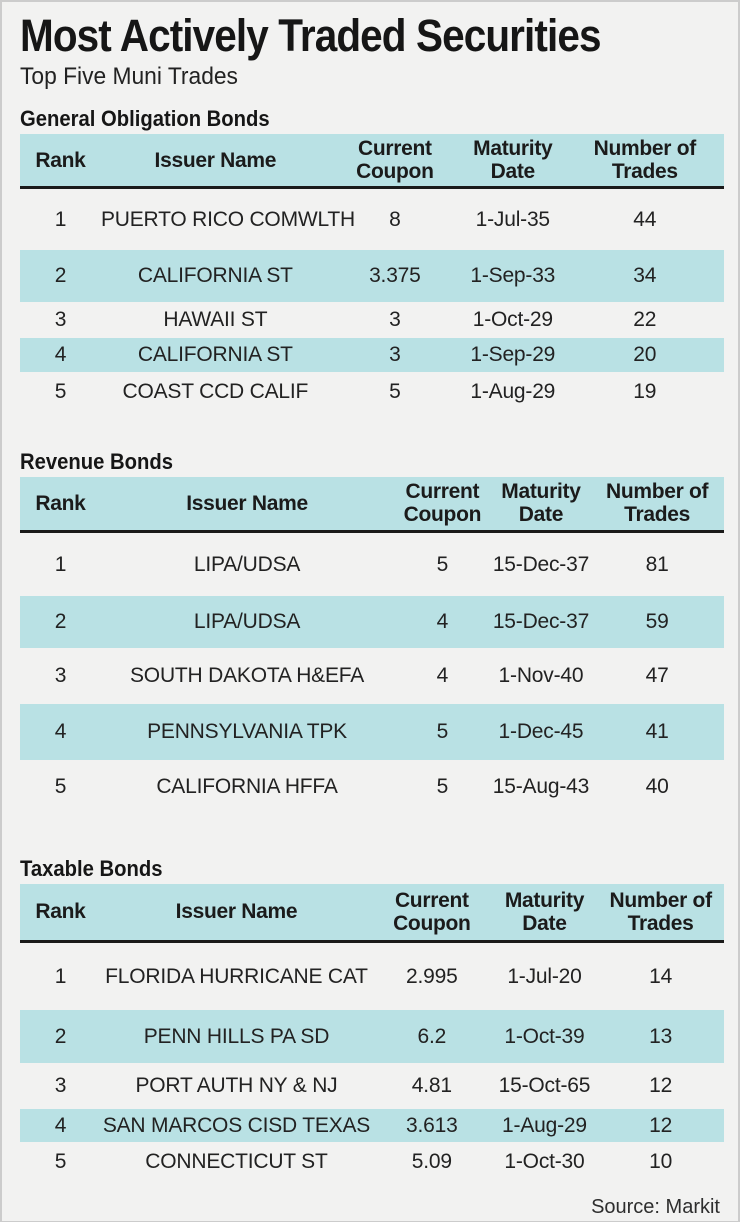 The height and width of the screenshot is (1228, 740). What do you see at coordinates (372, 564) in the screenshot?
I see `table-row: 1 LIPA/UDSA 5 15-Dec-37 81` at bounding box center [372, 564].